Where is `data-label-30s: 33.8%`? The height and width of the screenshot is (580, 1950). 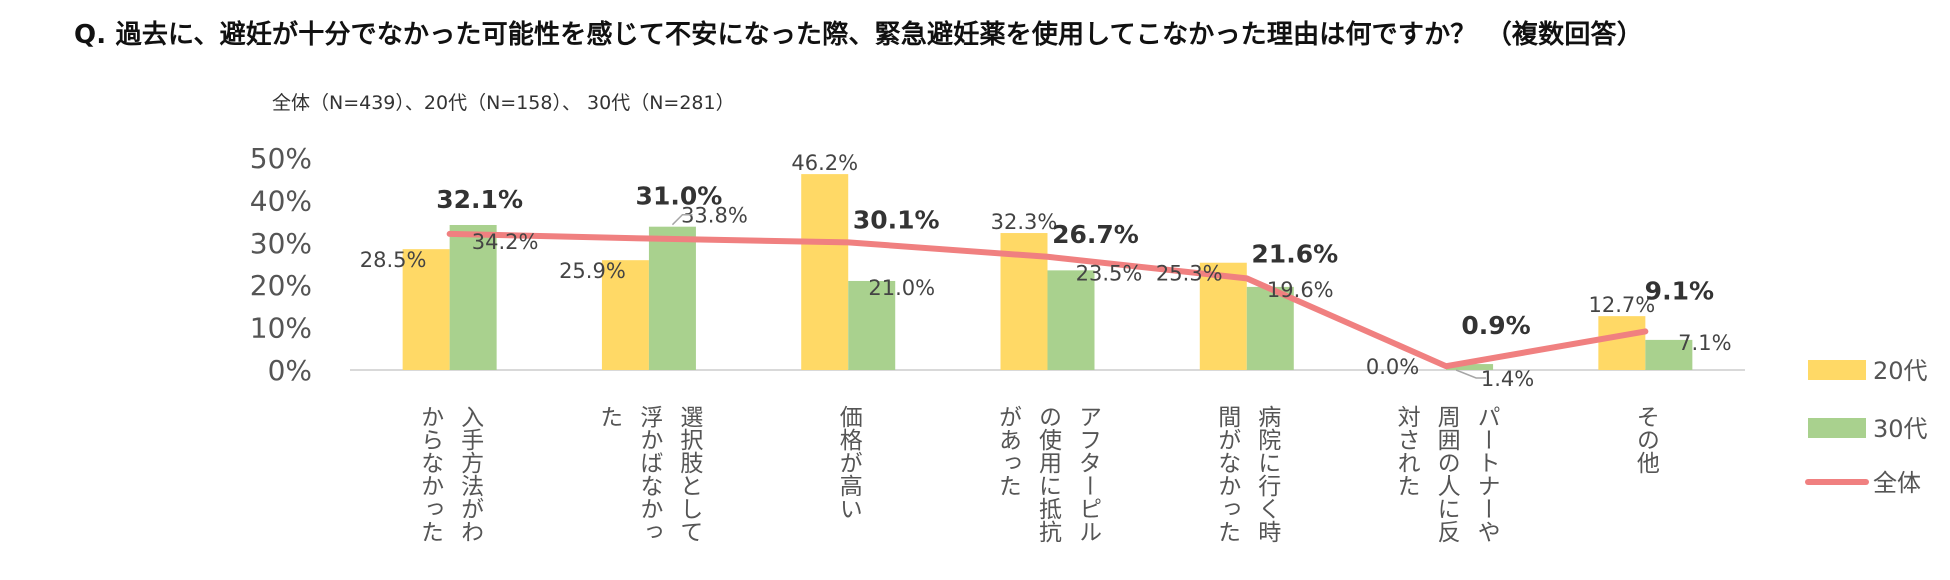 data-label-30s: 33.8% is located at coordinates (714, 216).